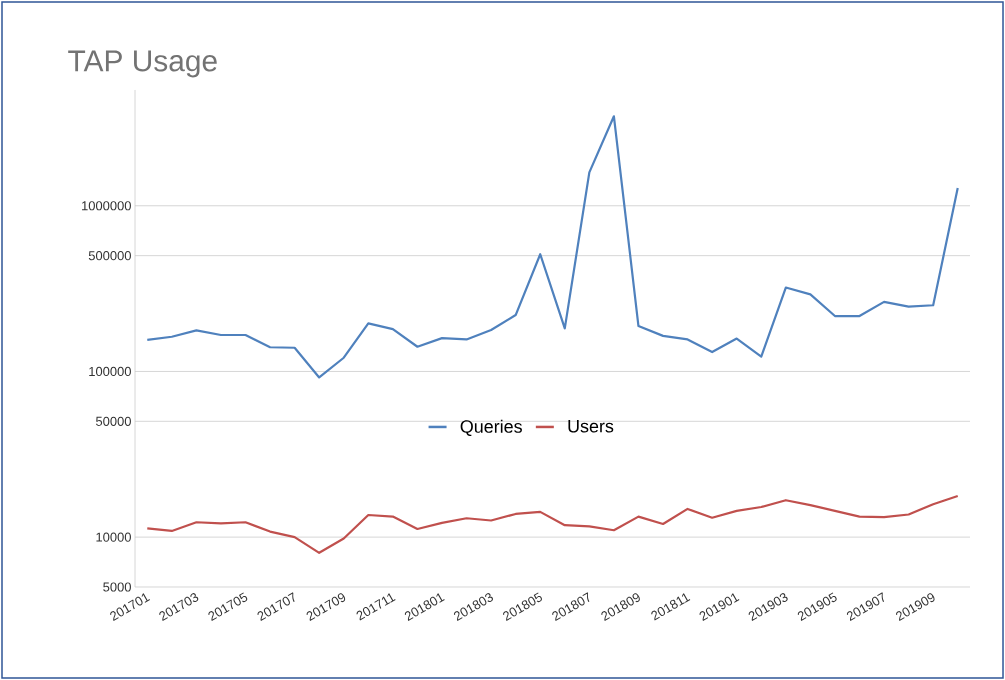 Image resolution: width=1005 pixels, height=680 pixels. I want to click on y-tick-label: 50000, so click(113, 421).